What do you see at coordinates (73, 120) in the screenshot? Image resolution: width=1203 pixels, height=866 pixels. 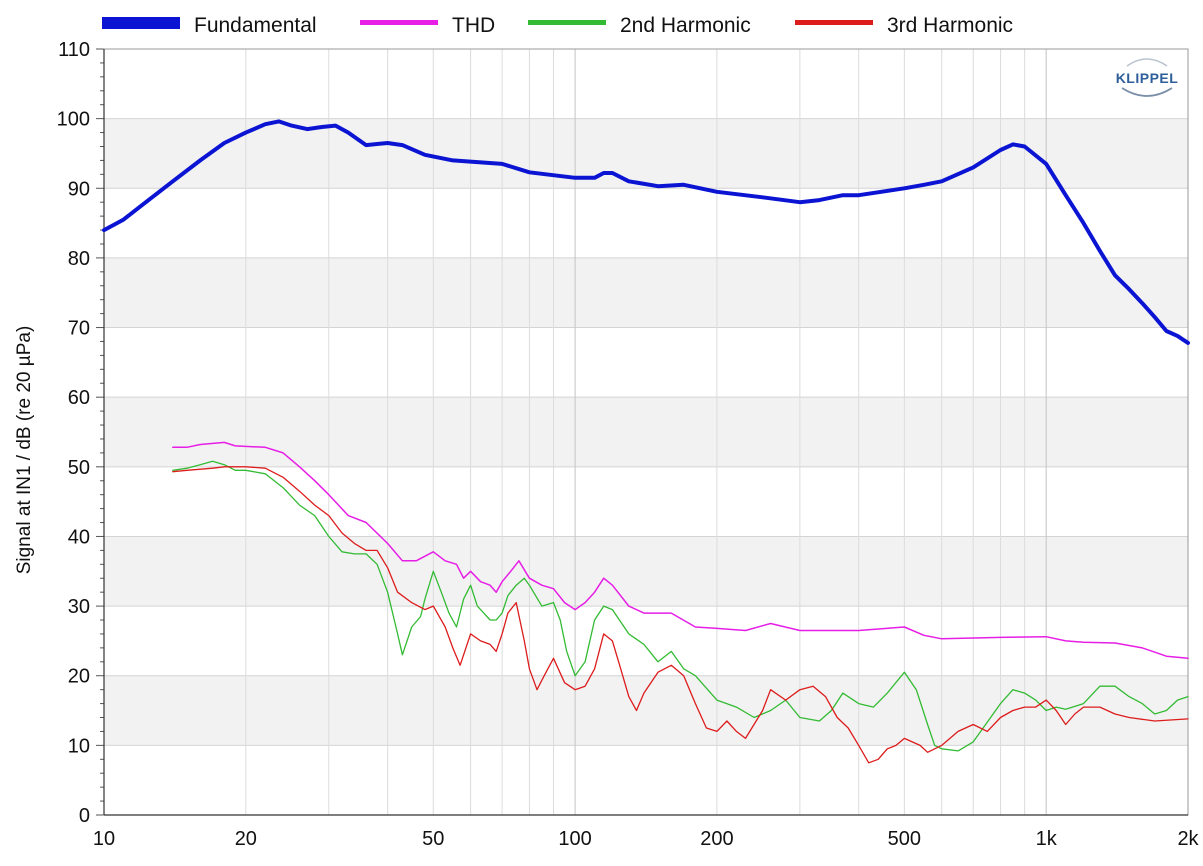 I see `y-tick-label: 100` at bounding box center [73, 120].